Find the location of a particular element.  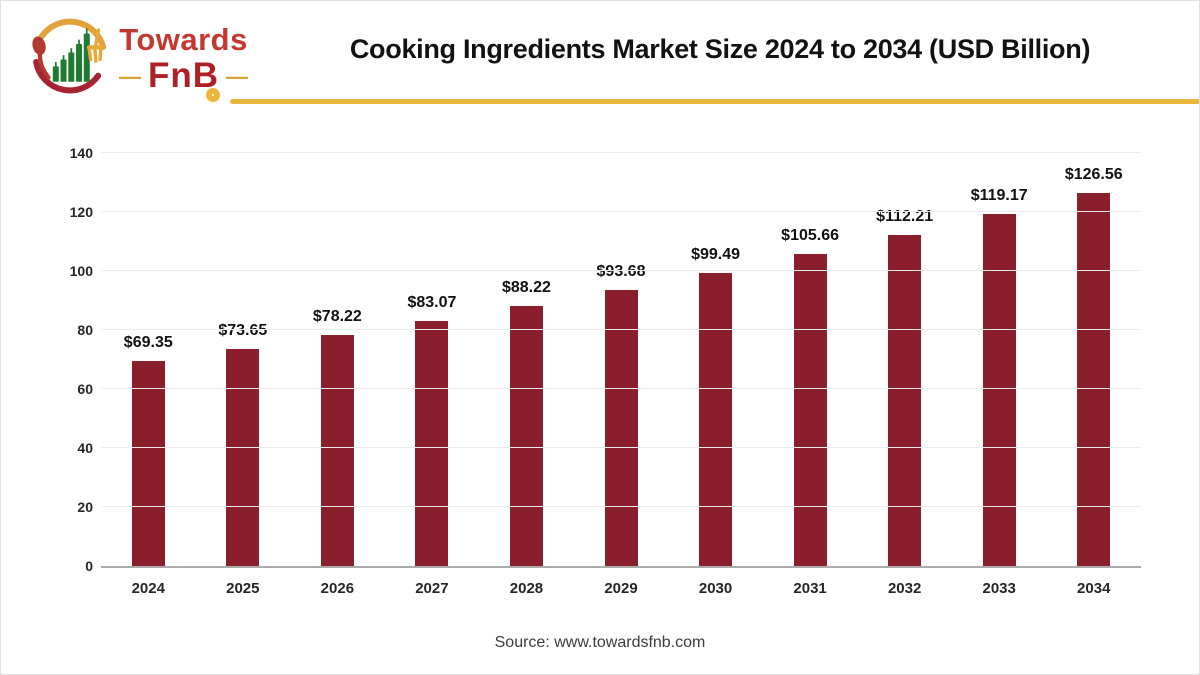

x-axis-label-2034: 2034 is located at coordinates (1094, 588).